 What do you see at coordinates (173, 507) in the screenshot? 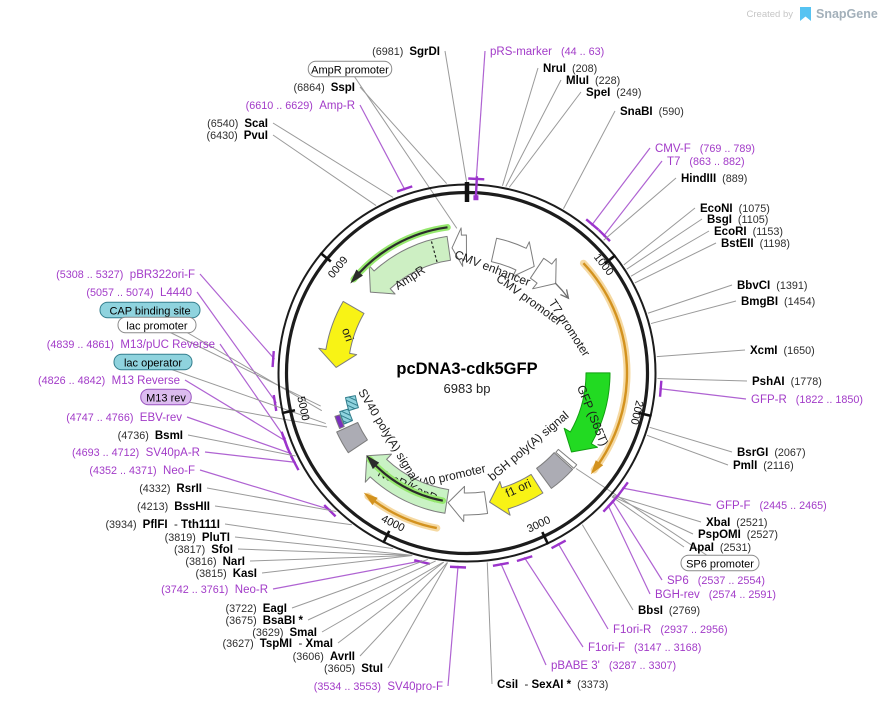
I see `bsshii-label: (4213) BssHII` at bounding box center [173, 507].